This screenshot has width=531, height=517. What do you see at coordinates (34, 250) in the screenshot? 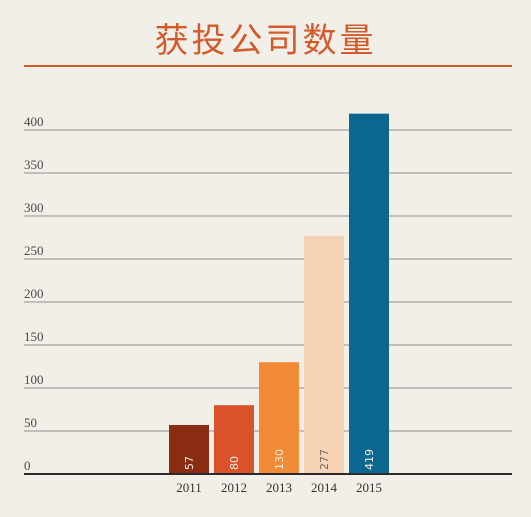
I see `y-tick-label-250: 250` at bounding box center [34, 250].